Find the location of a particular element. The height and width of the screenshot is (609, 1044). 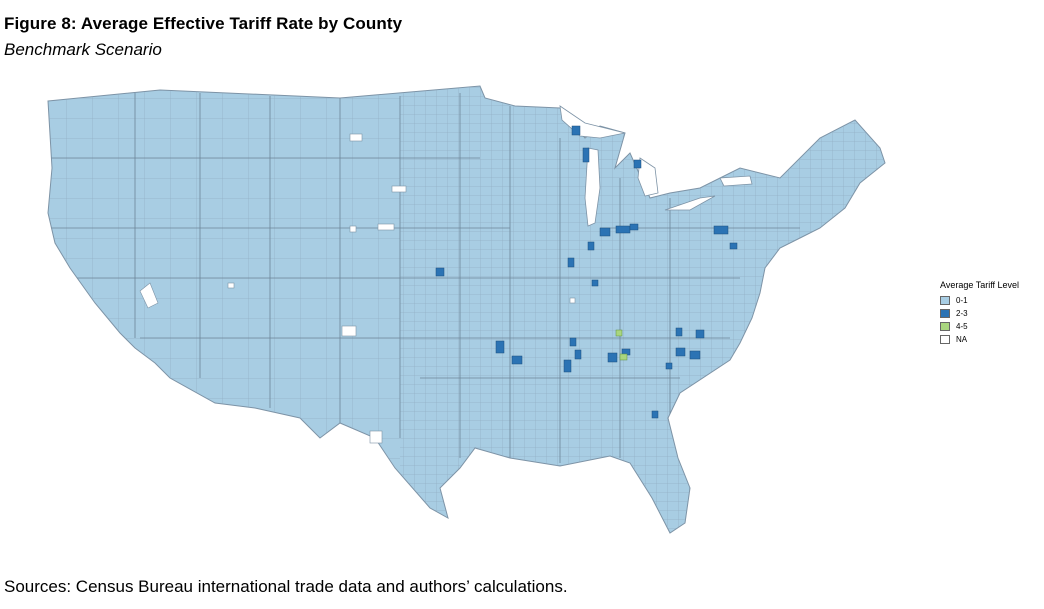

map-legend: Average Tariff Level 0-1 2-3 4-5 NA is located at coordinates (979, 313).